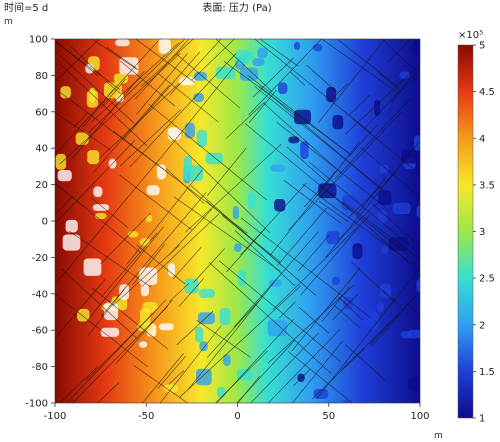  I want to click on colorbar-ramp, so click(465, 231).